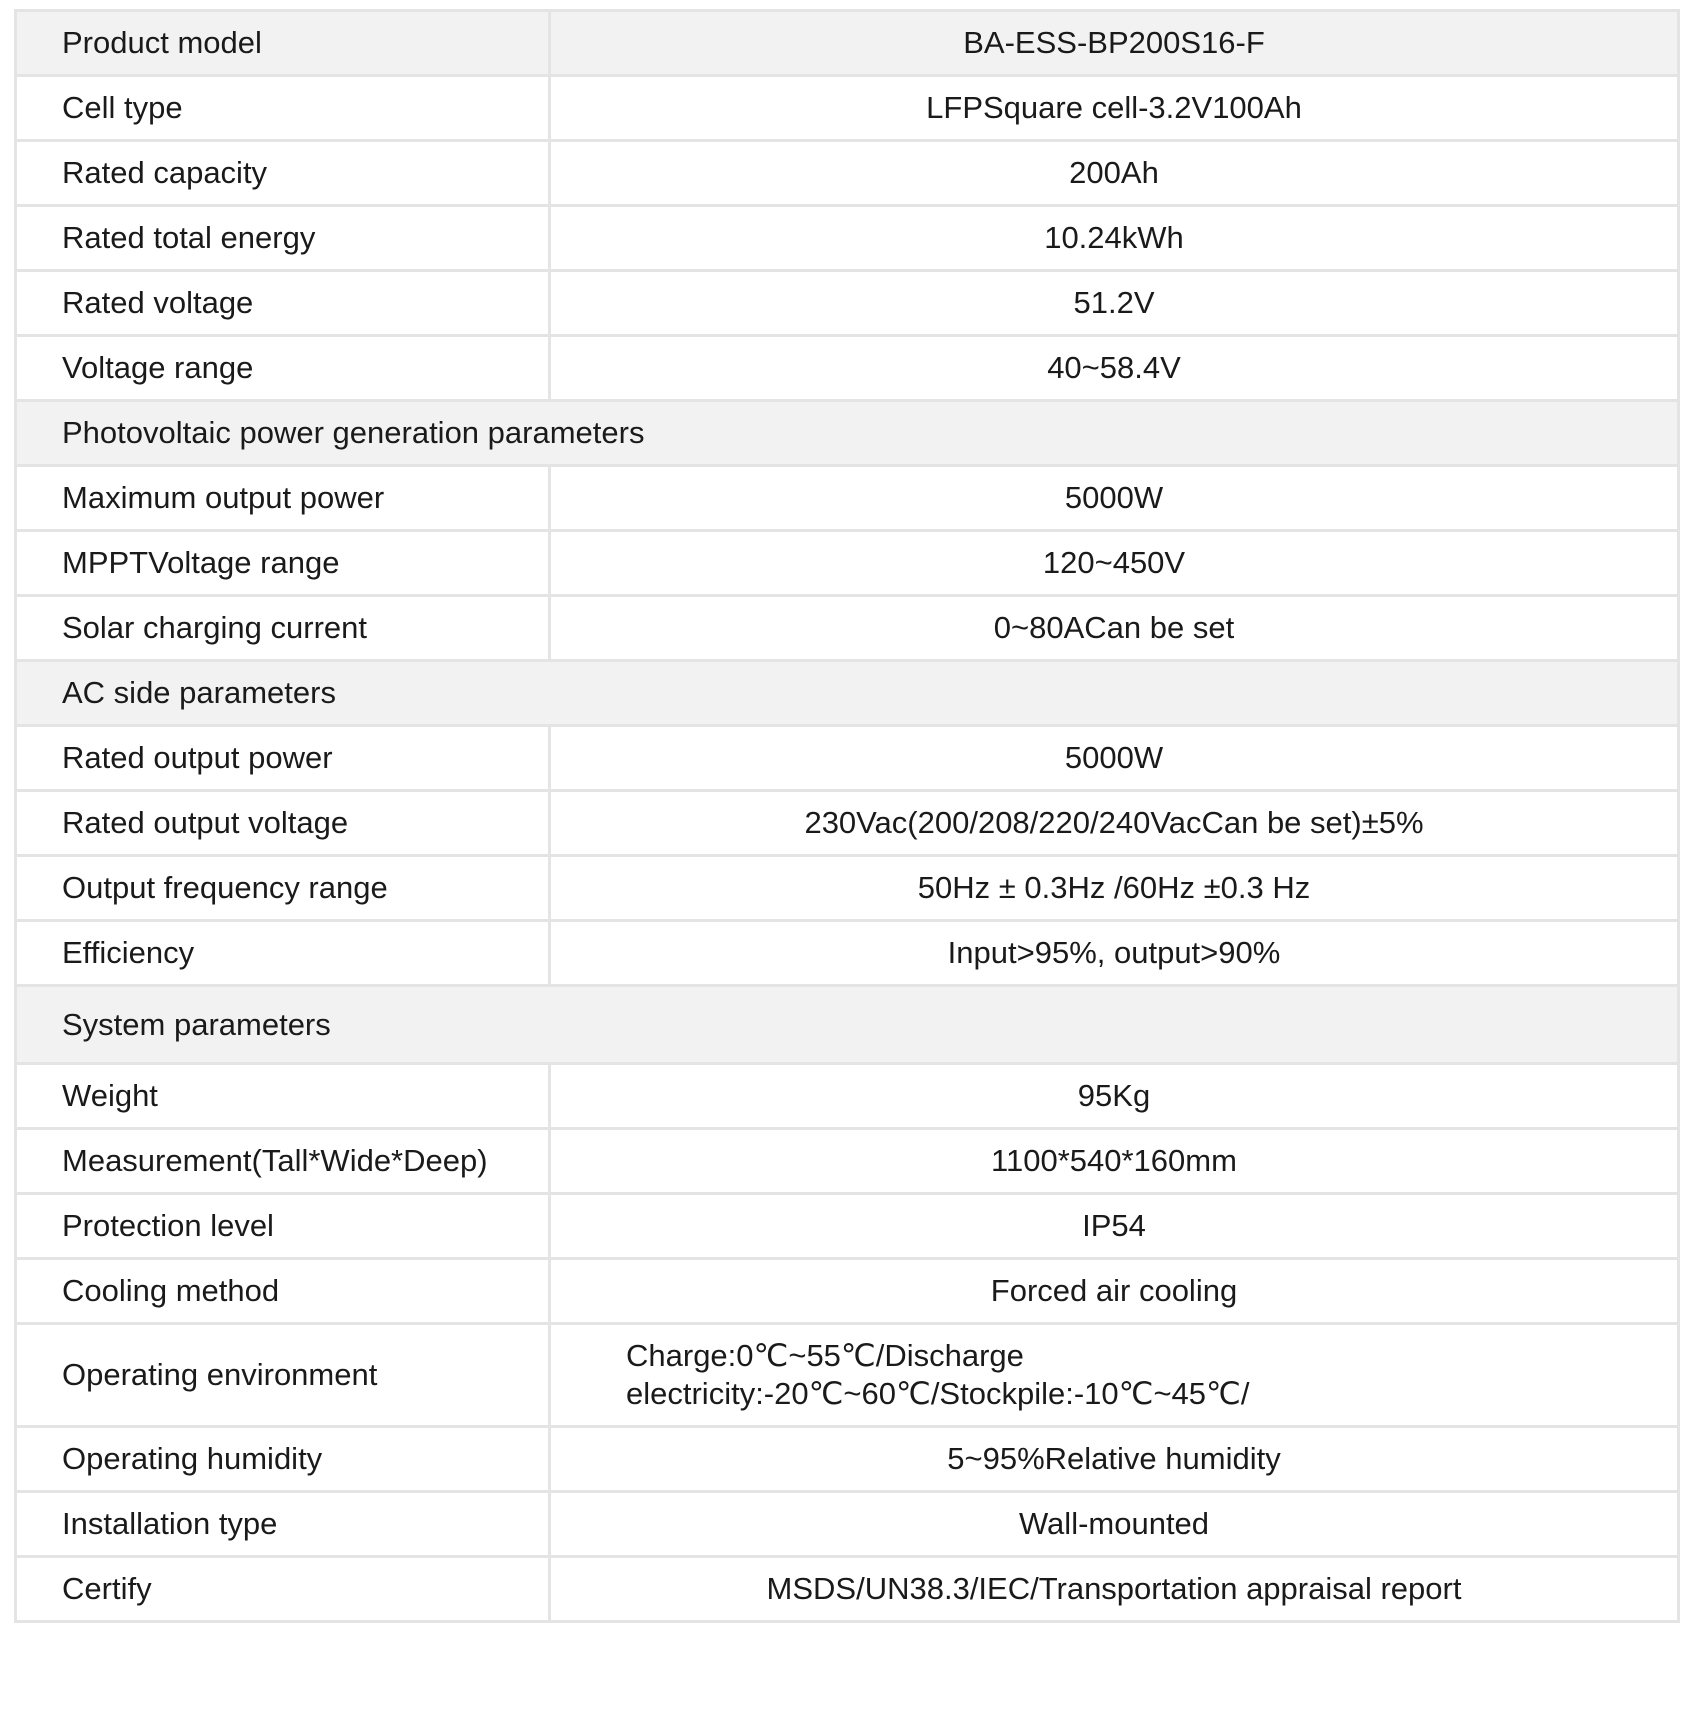 The width and height of the screenshot is (1694, 1716). I want to click on table-row: Weight 95Kg, so click(847, 1096).